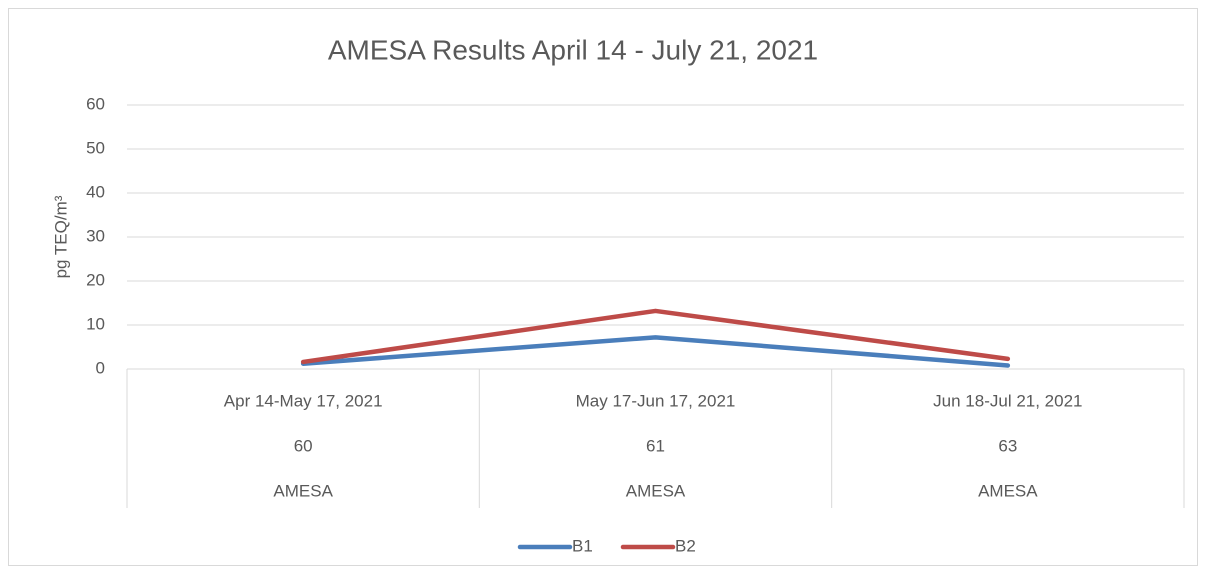 This screenshot has width=1206, height=580. What do you see at coordinates (582, 545) in the screenshot?
I see `legend-label: B1` at bounding box center [582, 545].